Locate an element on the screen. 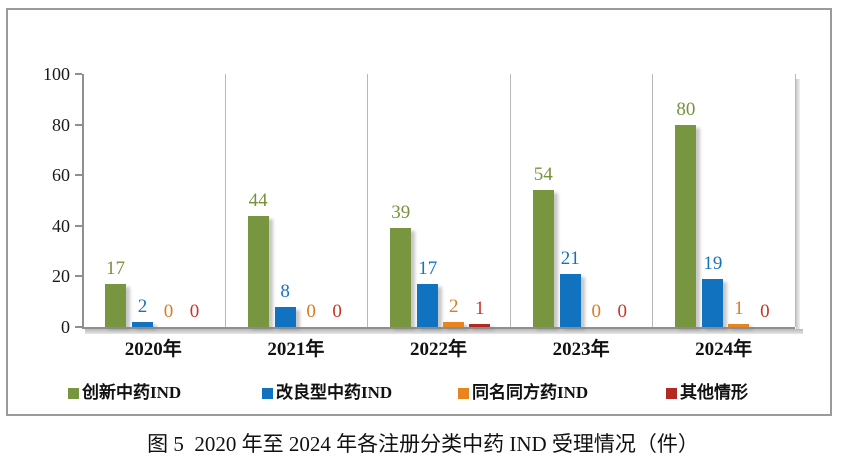  y-axis-tick-label: 40 is located at coordinates (61, 225).